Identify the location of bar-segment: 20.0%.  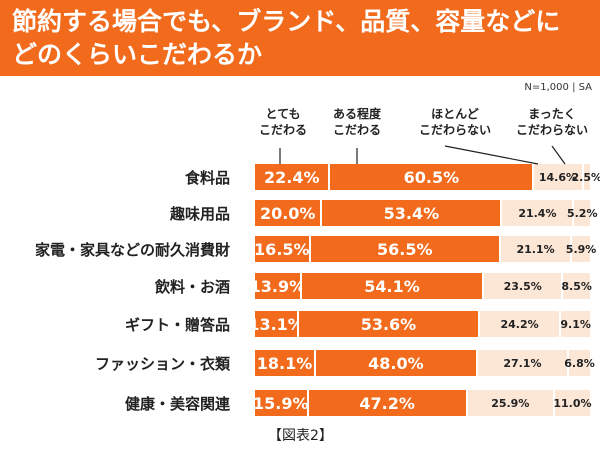
(288, 213).